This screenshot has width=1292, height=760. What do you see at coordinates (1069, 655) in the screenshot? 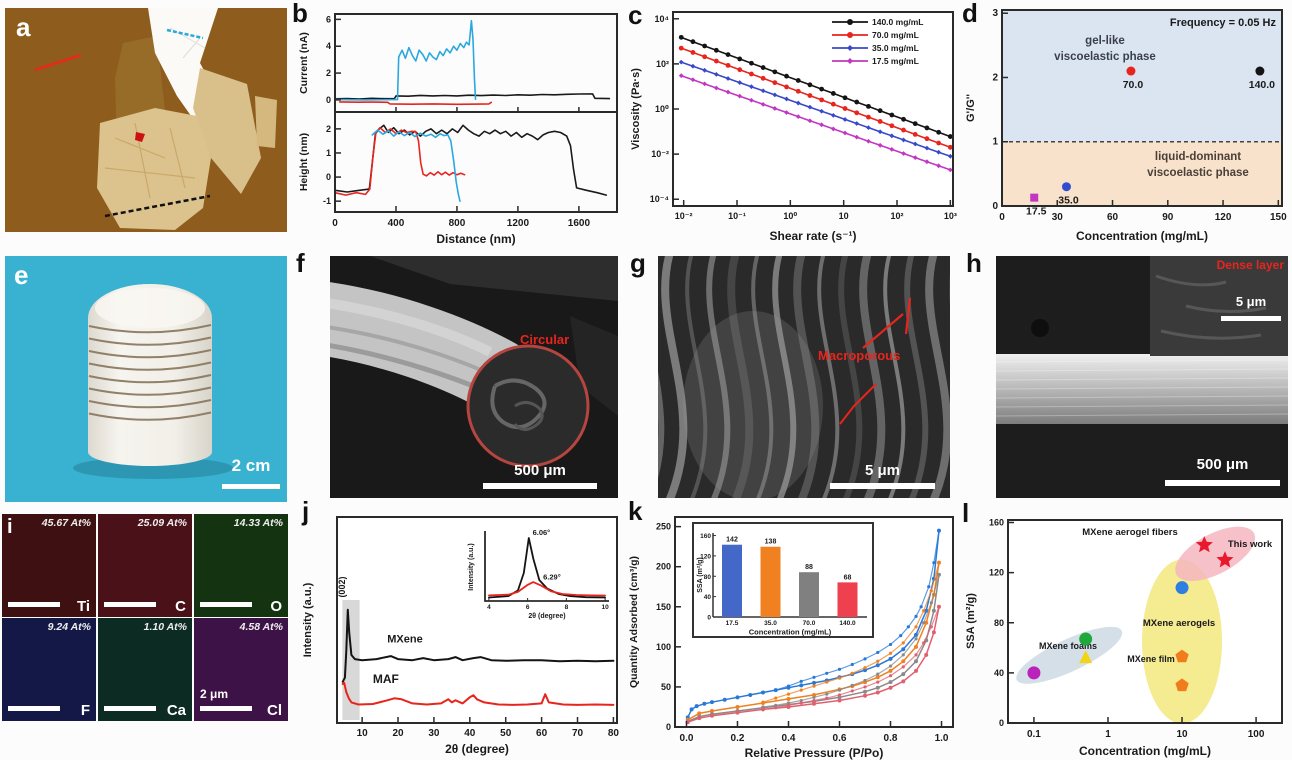
I see `group-ellipse` at bounding box center [1069, 655].